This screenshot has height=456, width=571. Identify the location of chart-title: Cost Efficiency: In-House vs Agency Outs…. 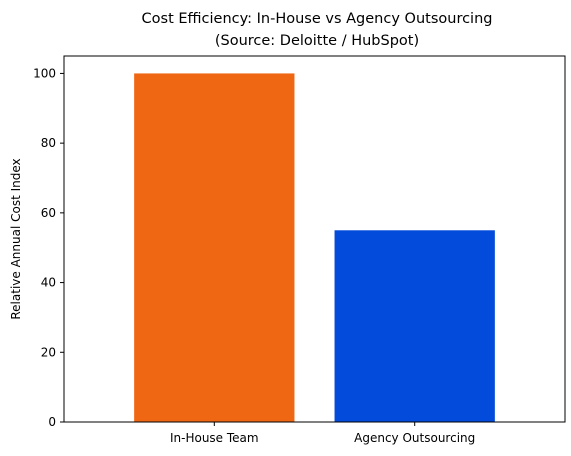
(317, 19).